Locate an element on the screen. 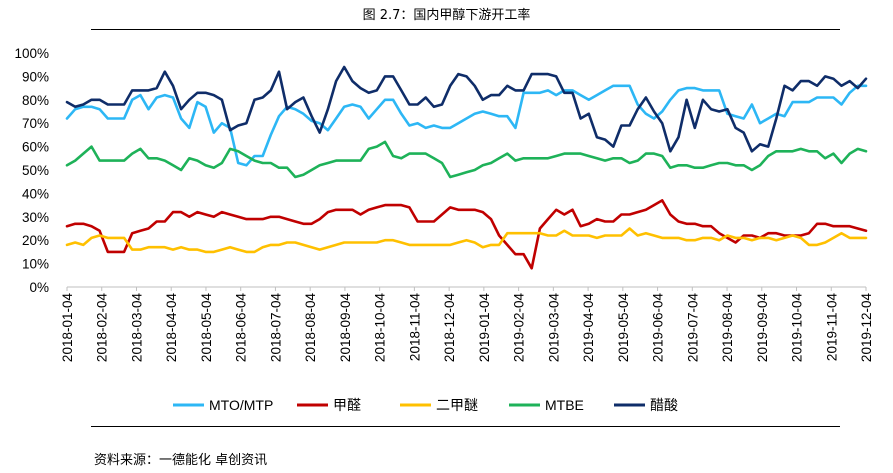  footer-rule is located at coordinates (465, 426).